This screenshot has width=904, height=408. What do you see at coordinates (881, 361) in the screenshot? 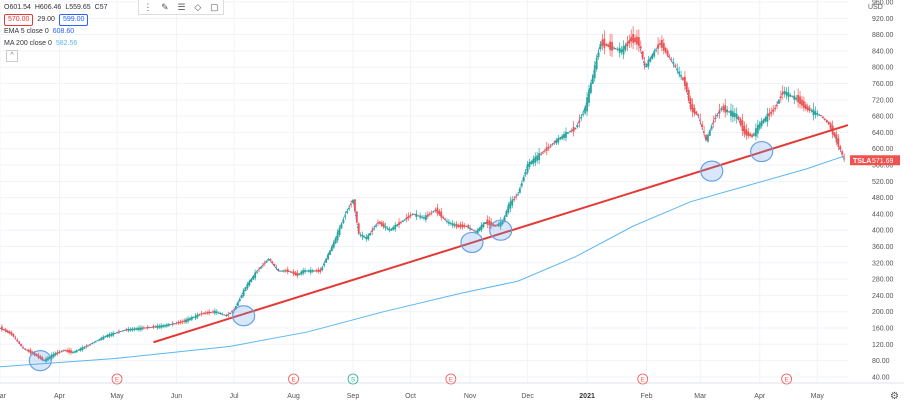
I see `y-tick-label: 80.00` at bounding box center [881, 361].